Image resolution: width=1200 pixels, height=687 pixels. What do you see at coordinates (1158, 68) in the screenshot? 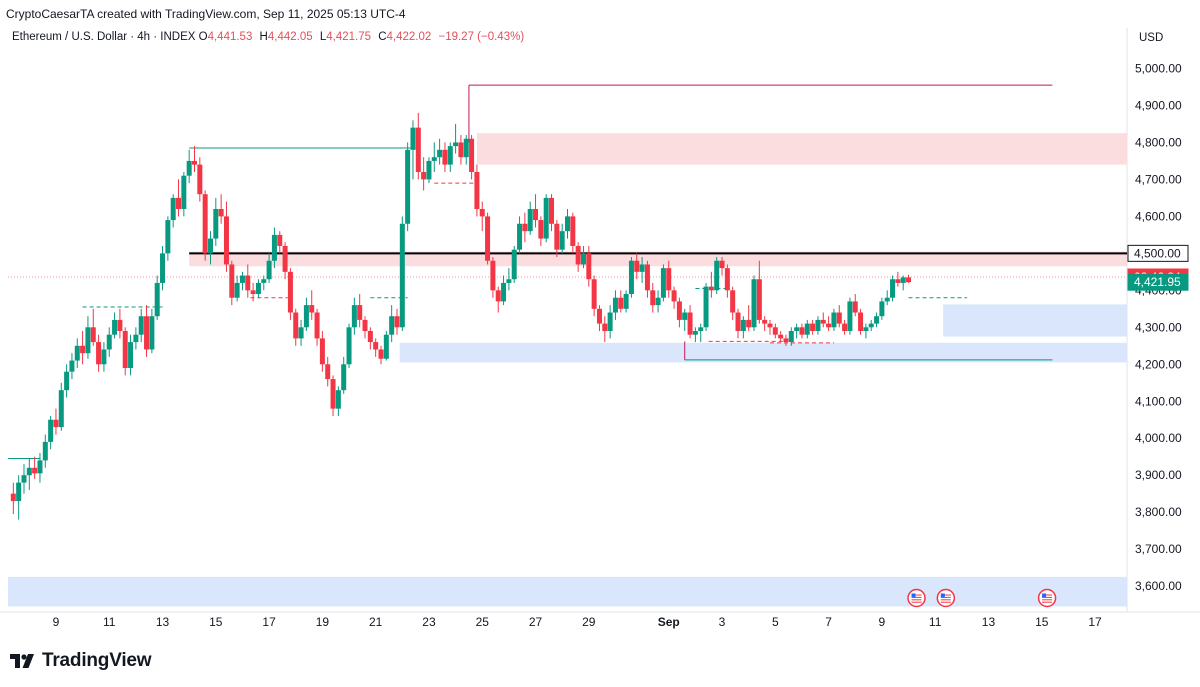
I see `y-tick-label: 5,000.00` at bounding box center [1158, 68].